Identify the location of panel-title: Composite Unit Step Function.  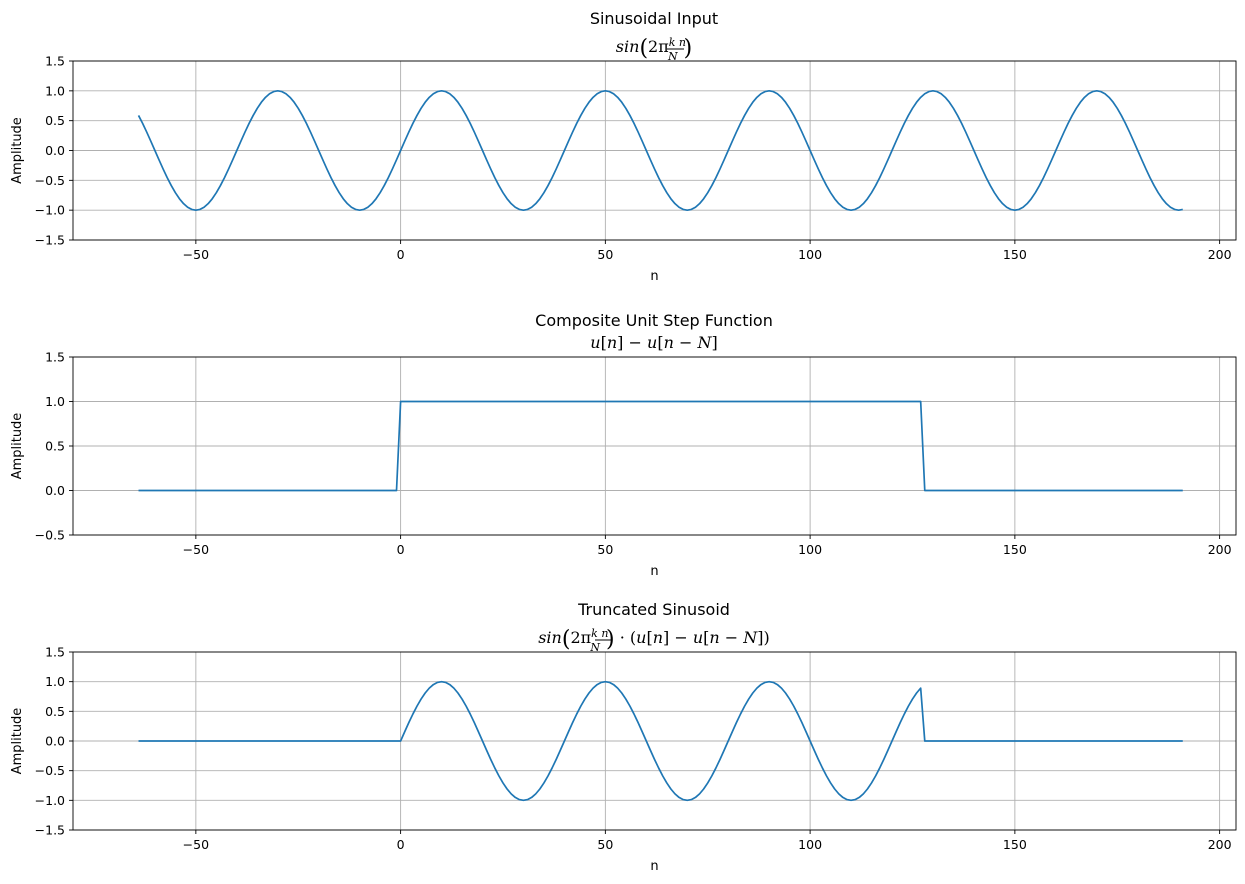
(654, 320).